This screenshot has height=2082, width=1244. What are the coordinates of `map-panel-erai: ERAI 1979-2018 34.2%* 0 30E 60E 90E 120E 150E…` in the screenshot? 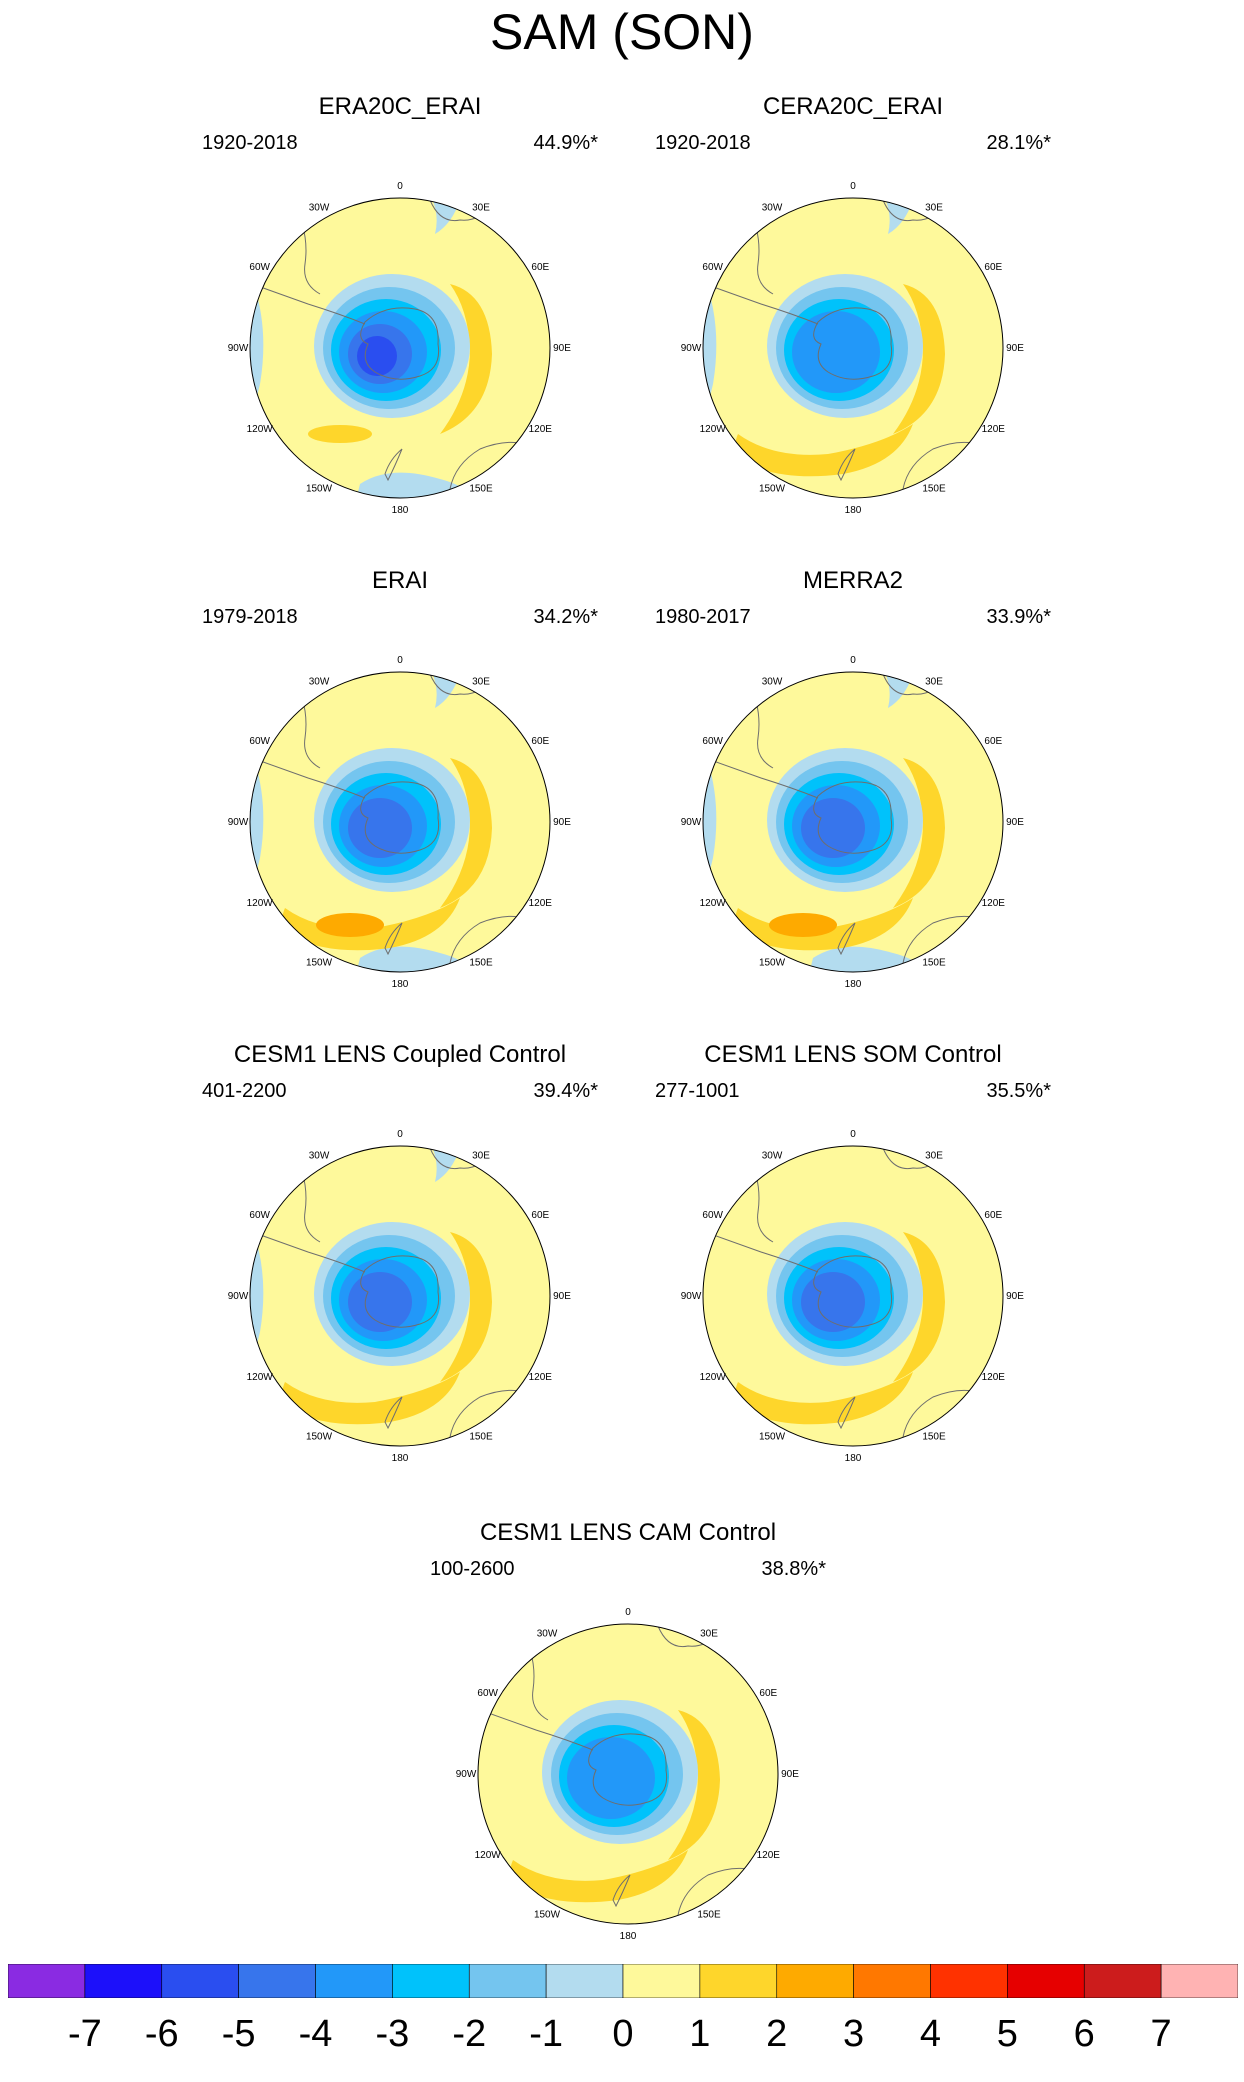 It's located at (400, 796).